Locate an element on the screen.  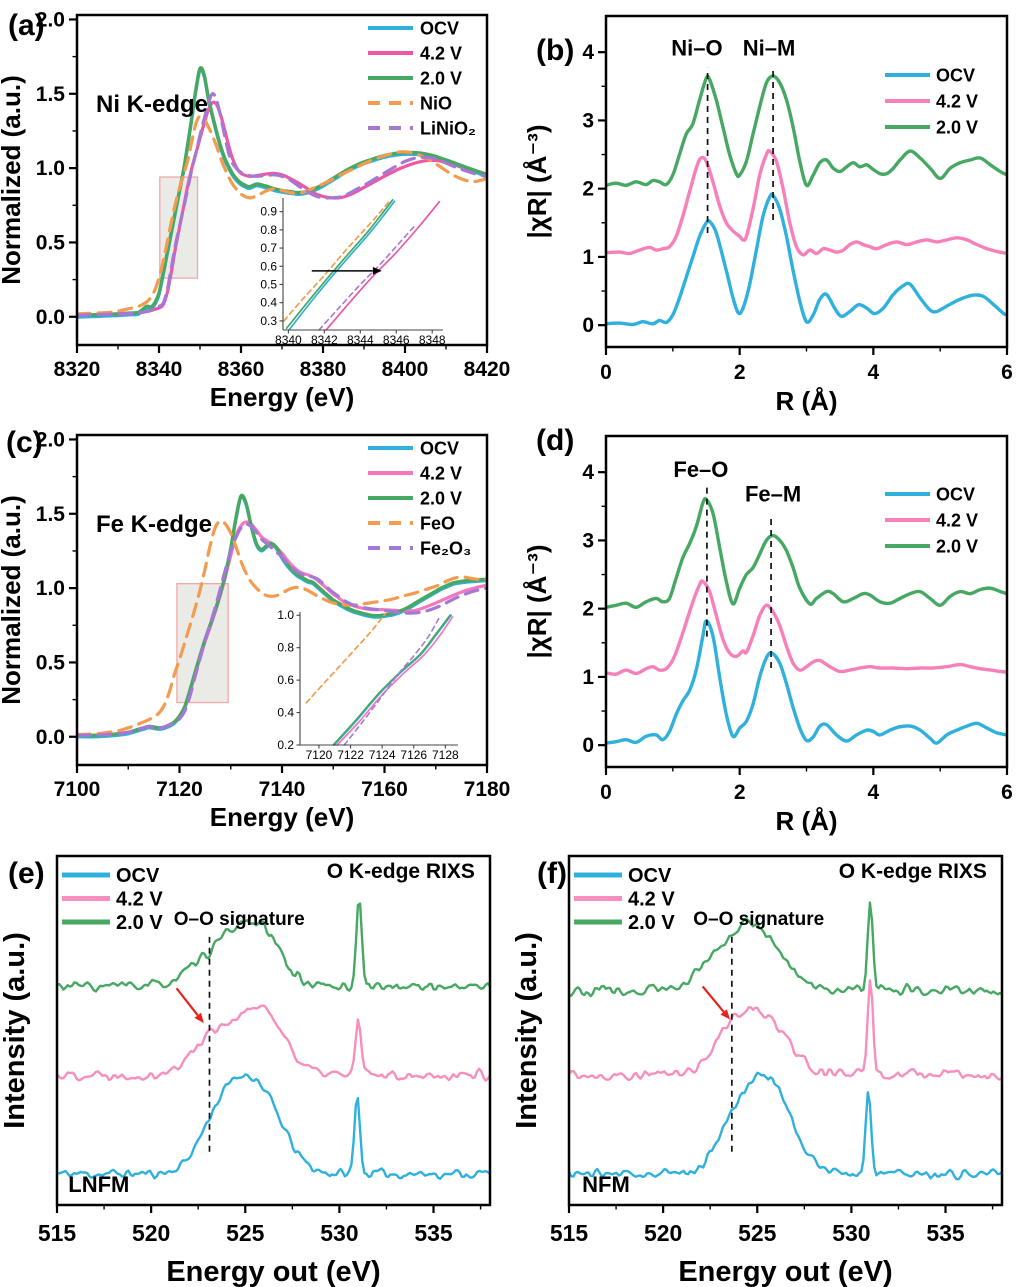
svg-text: 7140 is located at coordinates (282, 789).